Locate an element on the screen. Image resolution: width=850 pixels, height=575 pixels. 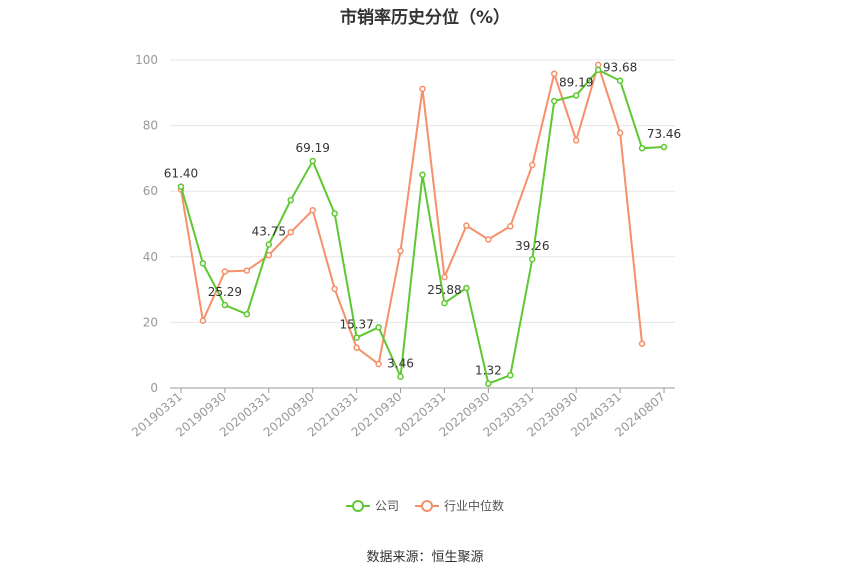
y-tick-label: 0 is located at coordinates (154, 388).